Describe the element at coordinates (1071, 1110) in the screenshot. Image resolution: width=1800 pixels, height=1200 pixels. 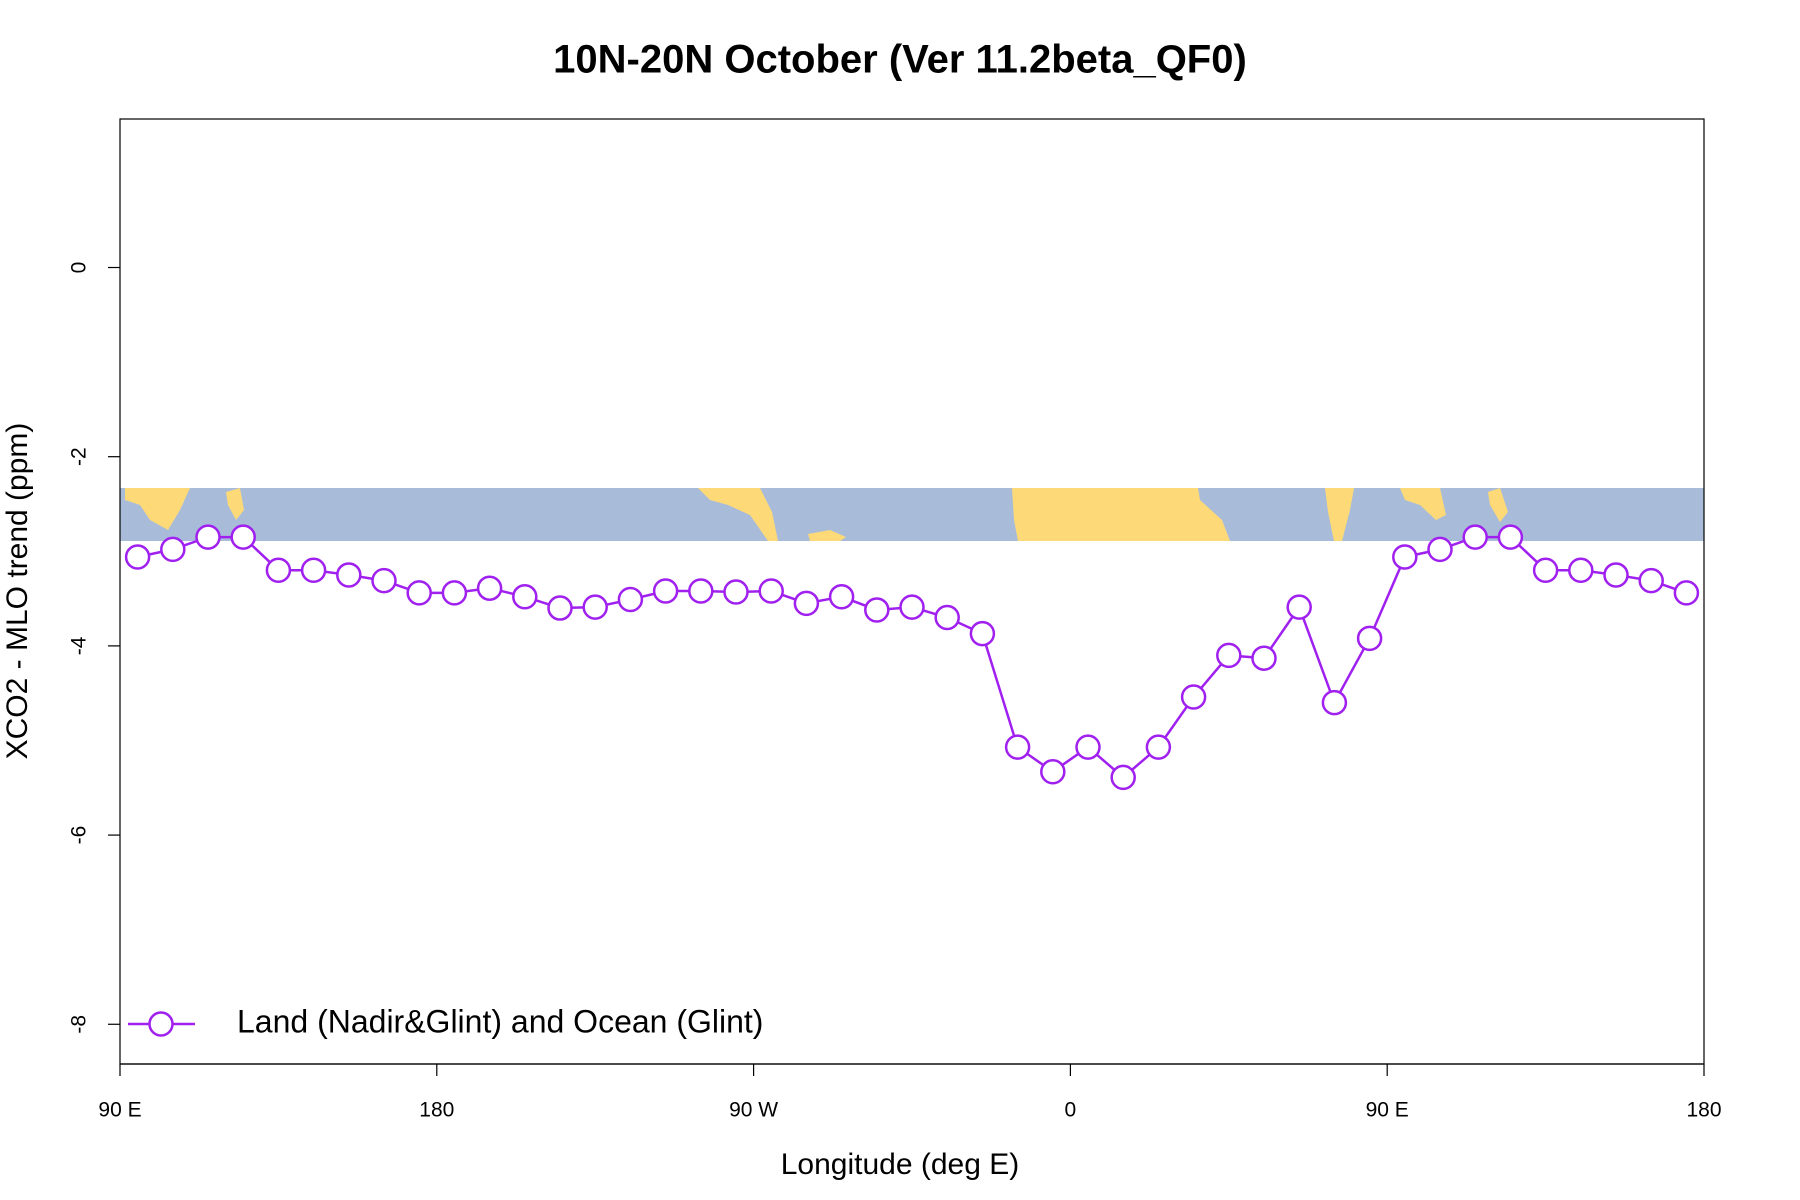
I see `x-tick-label: 0` at that location.